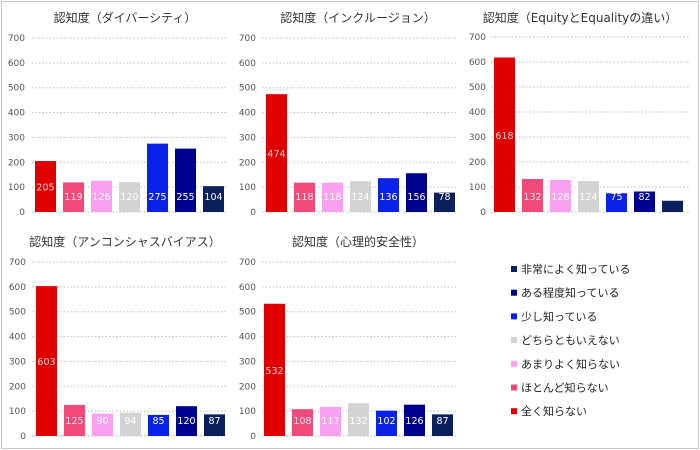  What do you see at coordinates (185, 197) in the screenshot?
I see `data-label: 255` at bounding box center [185, 197].